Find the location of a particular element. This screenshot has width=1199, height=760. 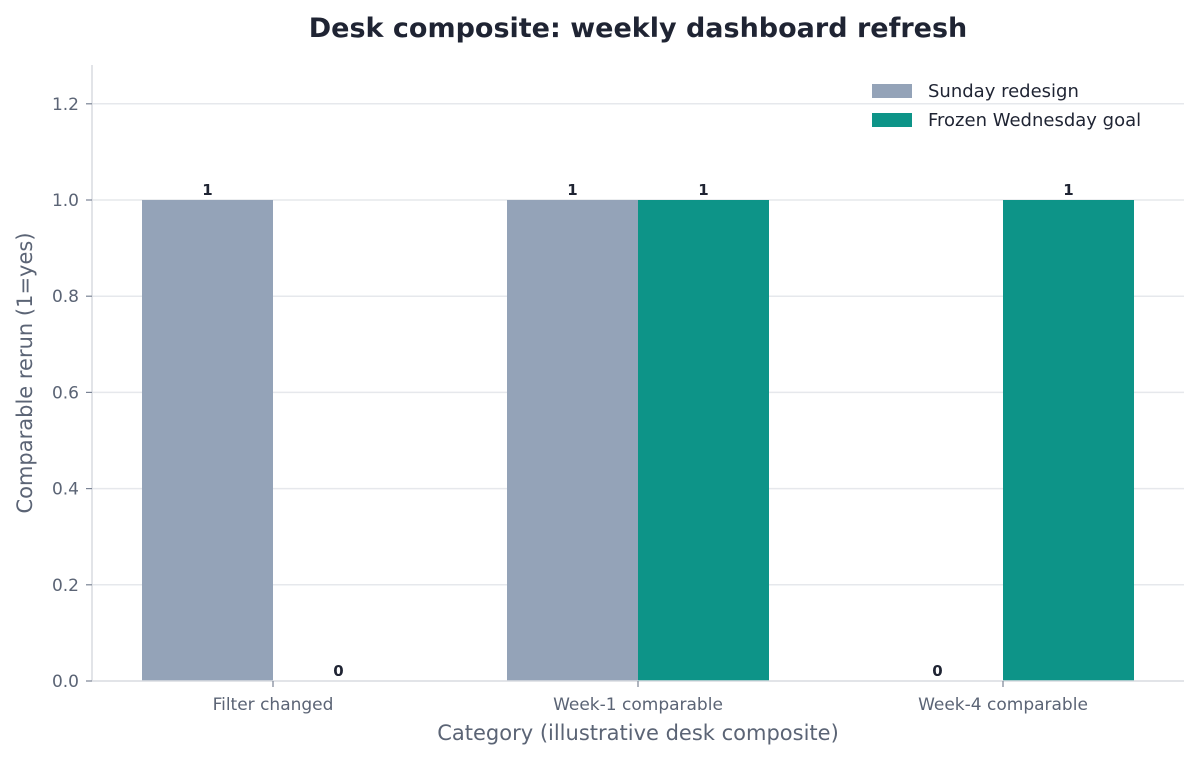

y-tick-label: 0.6 is located at coordinates (65, 393).